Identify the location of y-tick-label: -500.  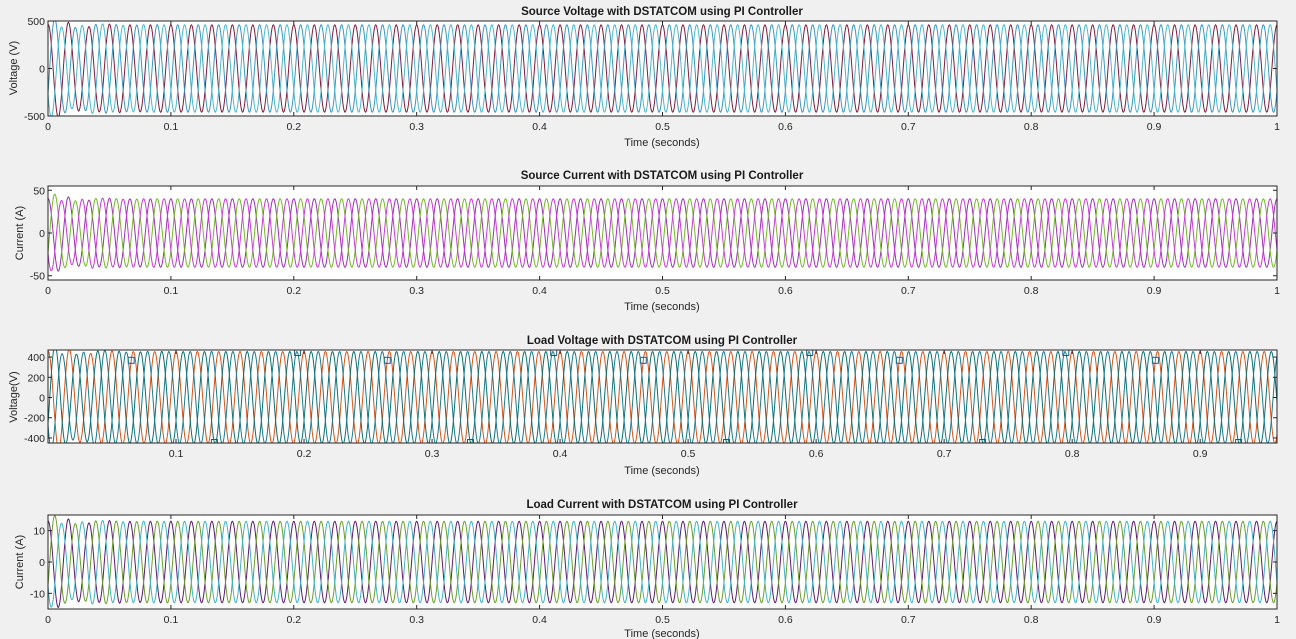
(34, 117).